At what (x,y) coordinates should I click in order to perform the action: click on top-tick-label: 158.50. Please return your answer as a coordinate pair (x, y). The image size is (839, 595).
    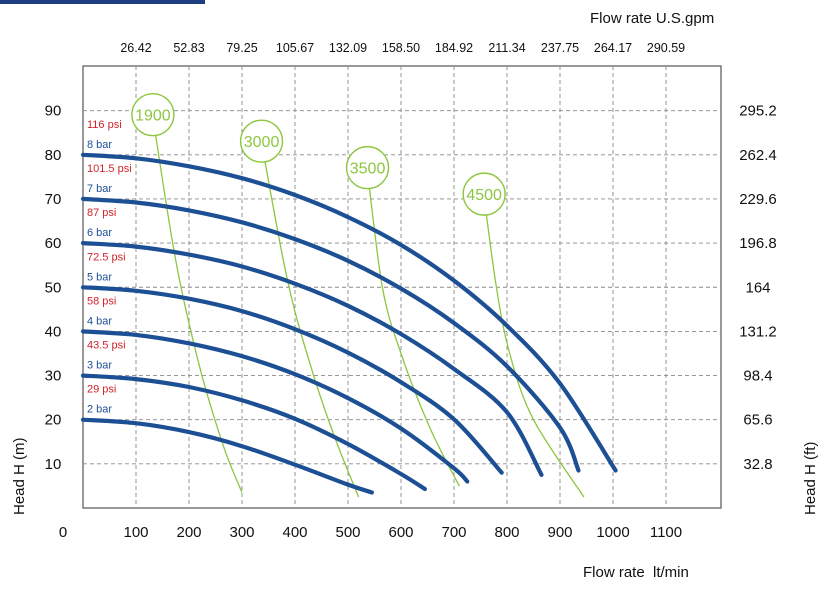
    Looking at the image, I should click on (401, 48).